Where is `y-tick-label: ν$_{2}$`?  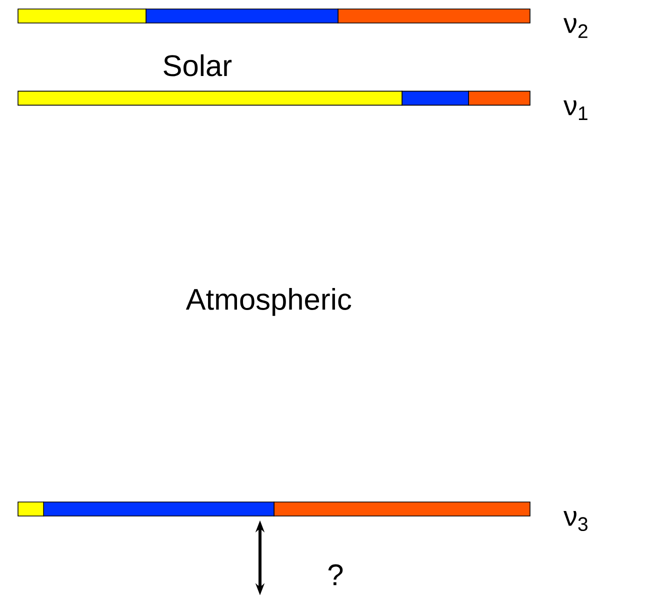 y-tick-label: ν$_{2}$ is located at coordinates (576, 28).